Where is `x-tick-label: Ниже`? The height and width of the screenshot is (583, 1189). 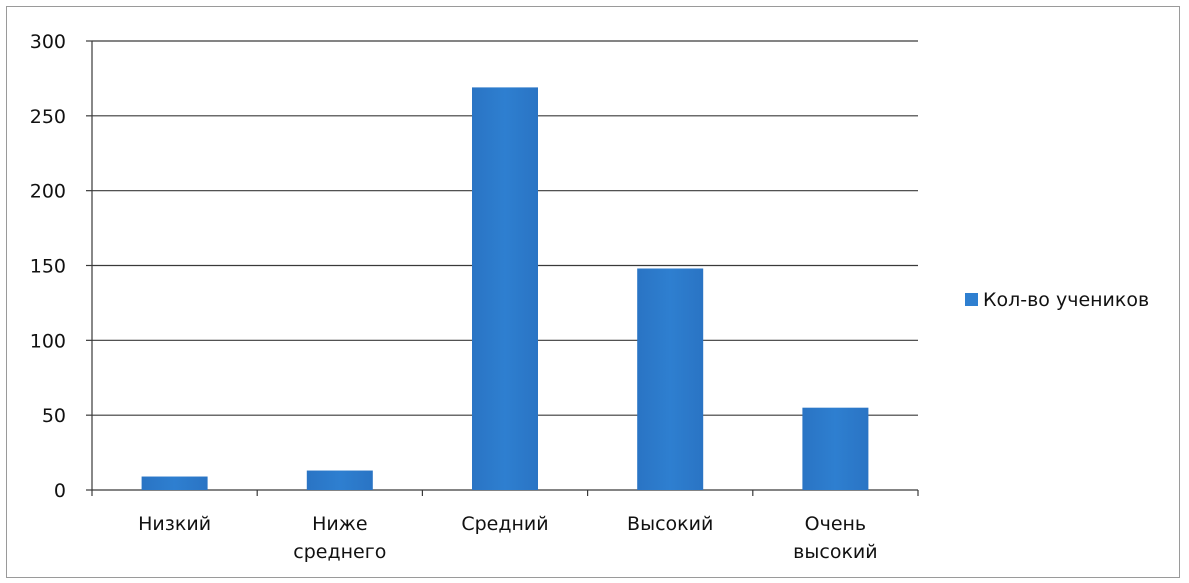
x-tick-label: Ниже is located at coordinates (339, 524).